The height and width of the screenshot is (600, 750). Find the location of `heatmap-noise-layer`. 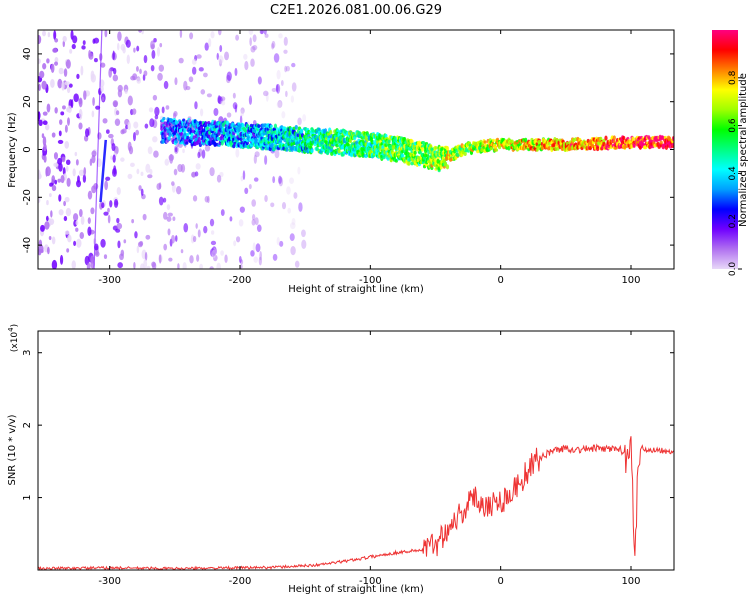

heatmap-noise-layer is located at coordinates (172, 149).